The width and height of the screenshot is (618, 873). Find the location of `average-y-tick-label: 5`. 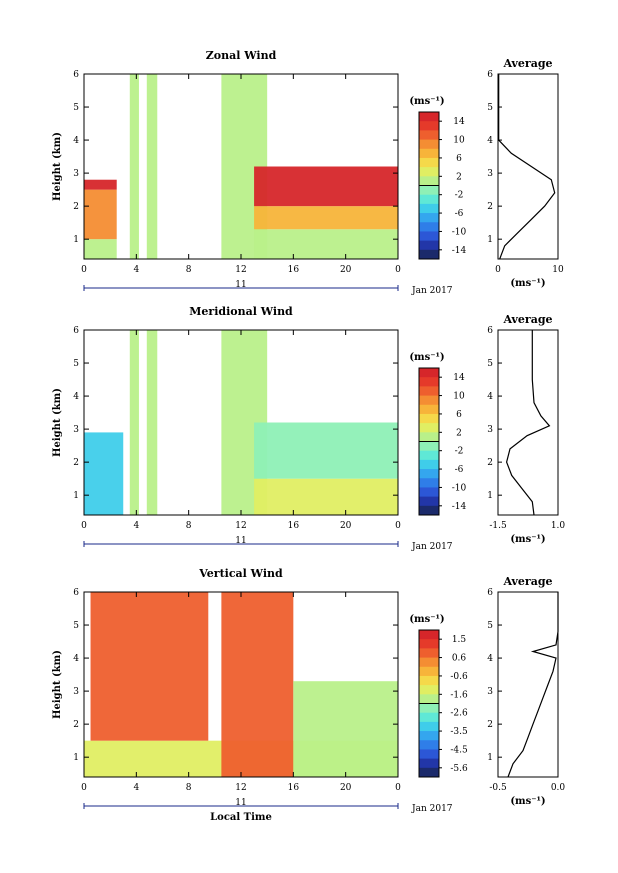

average-y-tick-label: 5 is located at coordinates (490, 626).